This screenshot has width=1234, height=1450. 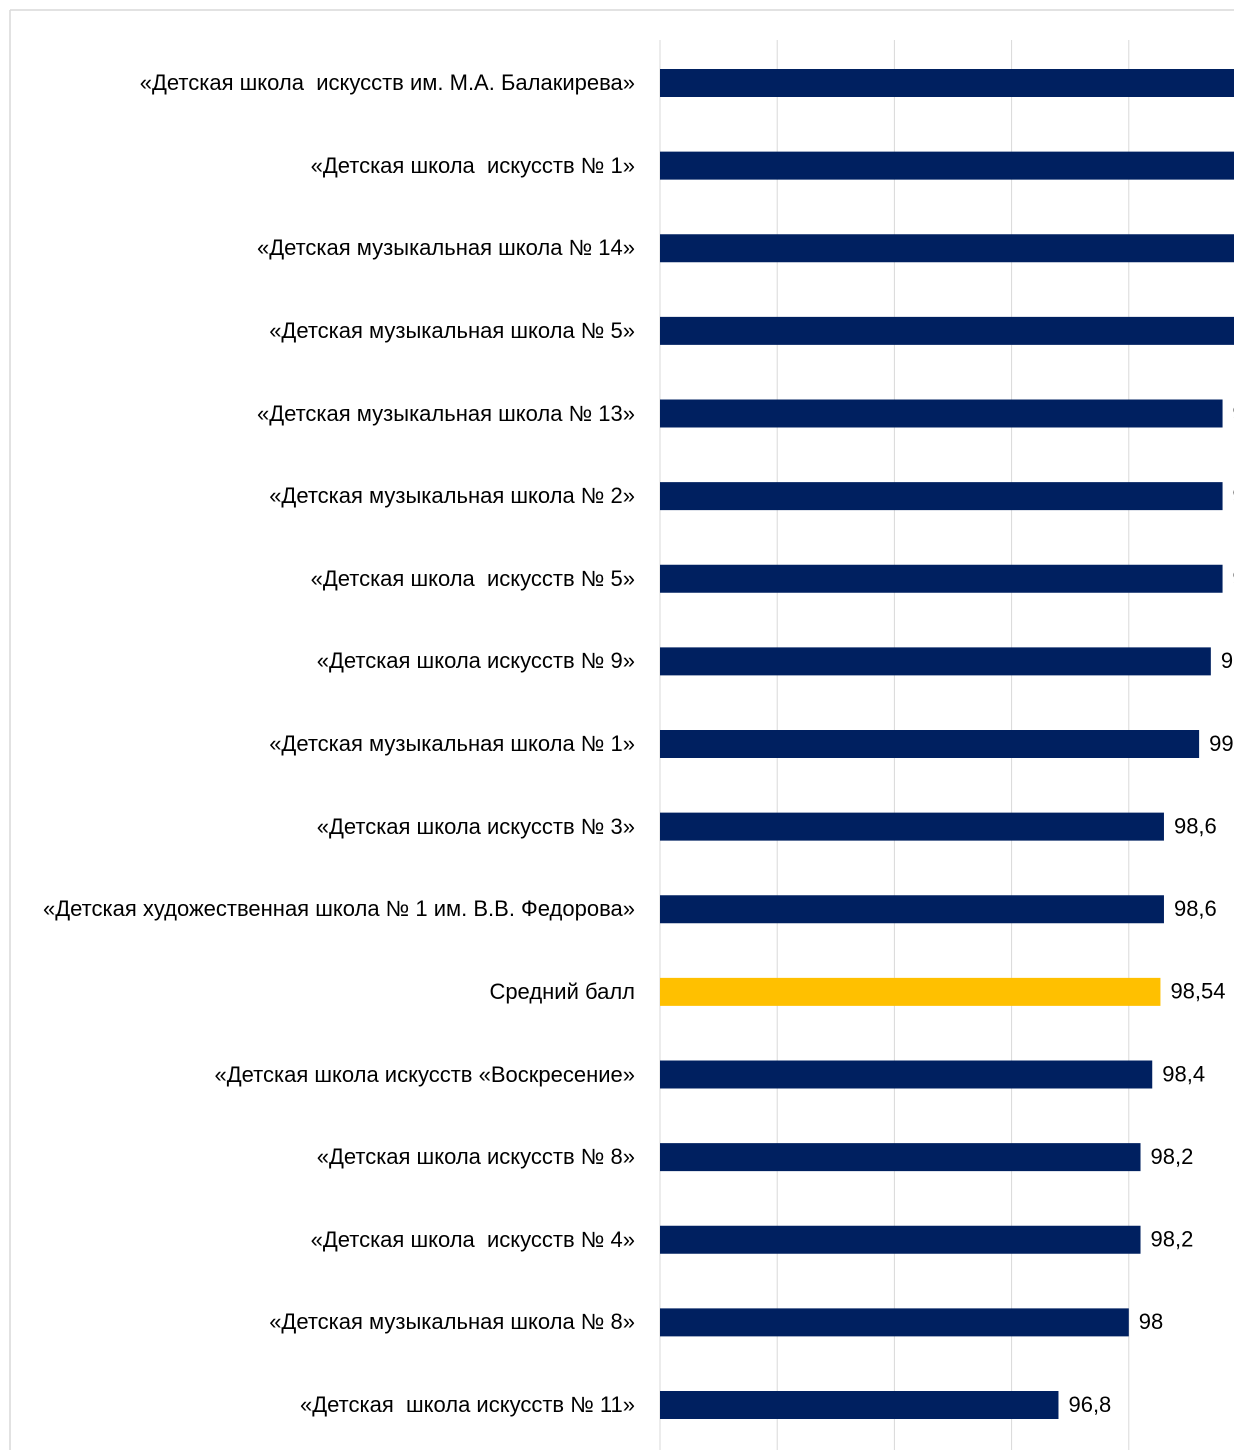 I want to click on value-label: 99,4, so click(x=1227, y=660).